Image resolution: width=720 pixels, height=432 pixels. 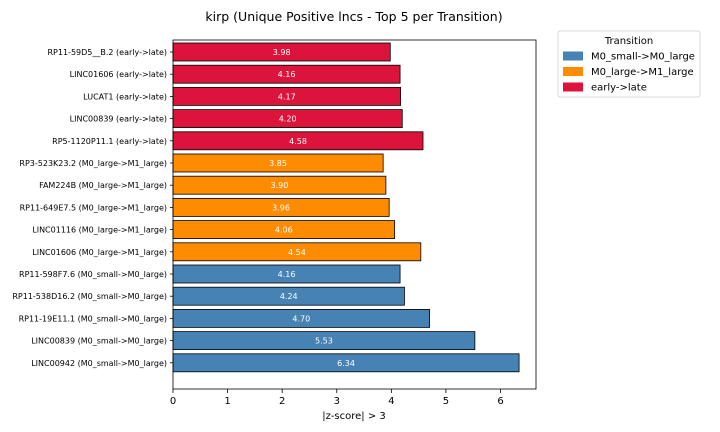 What do you see at coordinates (500, 401) in the screenshot?
I see `x-tick-label: 6` at bounding box center [500, 401].